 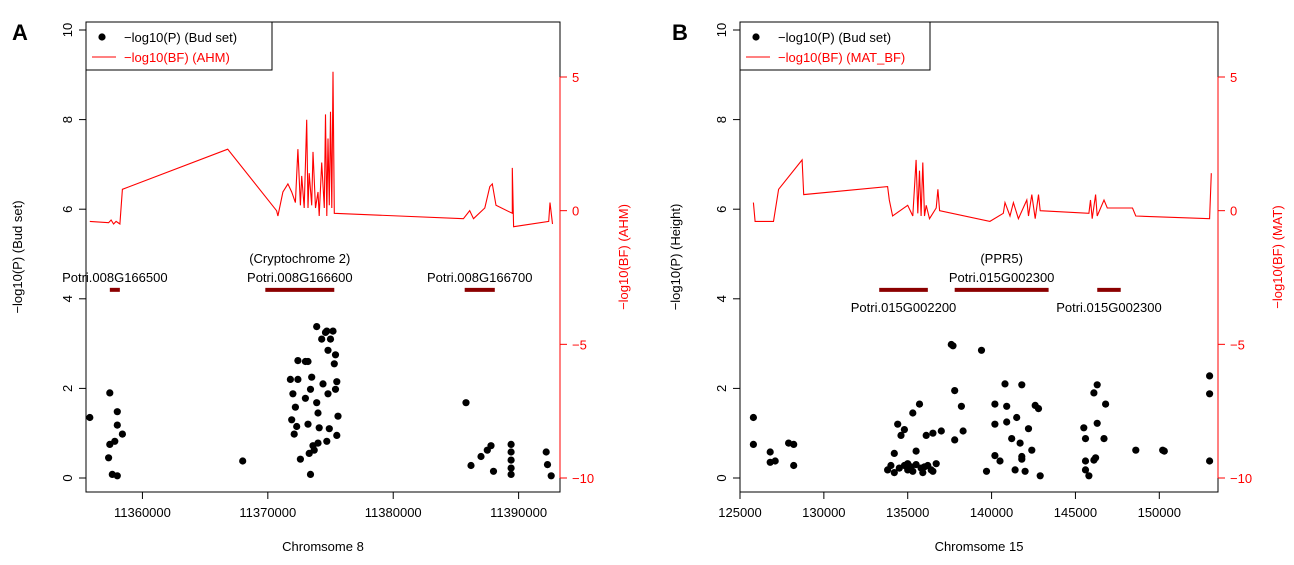 What do you see at coordinates (115, 277) in the screenshot?
I see `gene-name: Potri.008G166500` at bounding box center [115, 277].